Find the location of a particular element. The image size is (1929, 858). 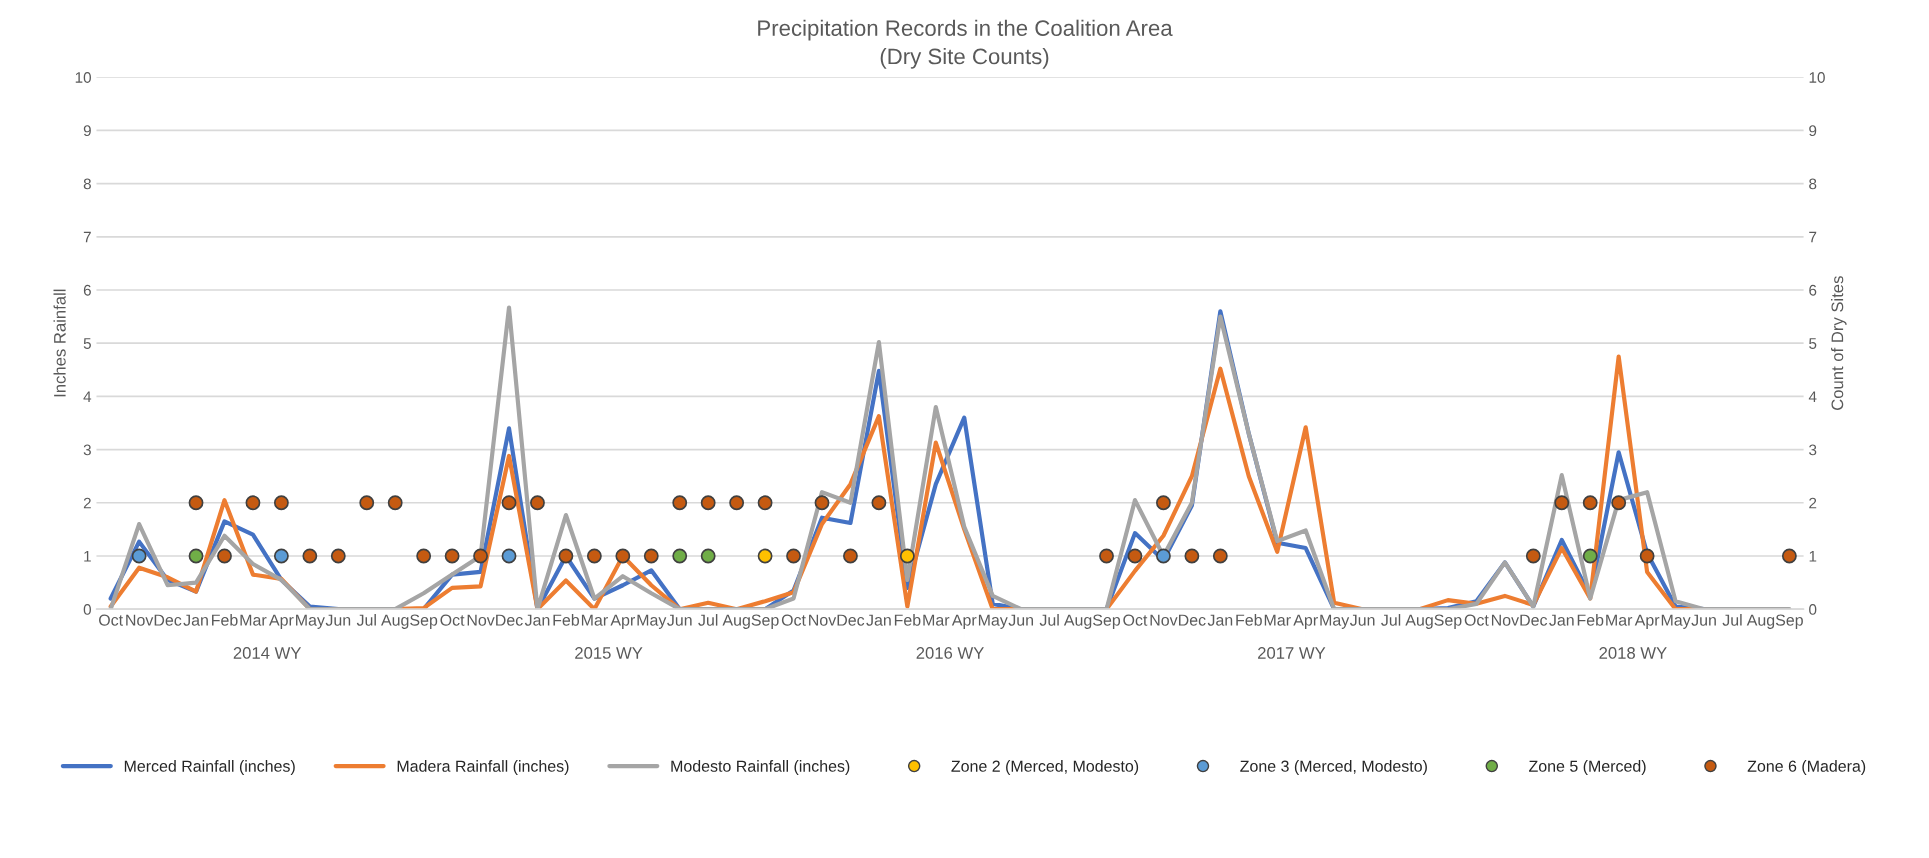

y2-tick-label: 6 is located at coordinates (1813, 290).